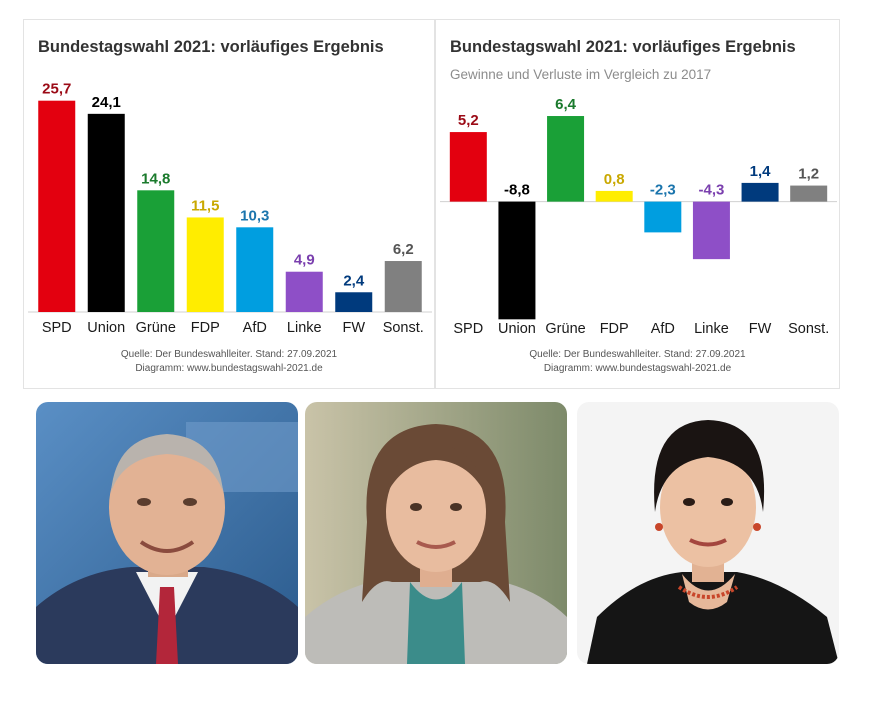 The width and height of the screenshot is (875, 710). What do you see at coordinates (106, 102) in the screenshot?
I see `value-label: 24,1` at bounding box center [106, 102].